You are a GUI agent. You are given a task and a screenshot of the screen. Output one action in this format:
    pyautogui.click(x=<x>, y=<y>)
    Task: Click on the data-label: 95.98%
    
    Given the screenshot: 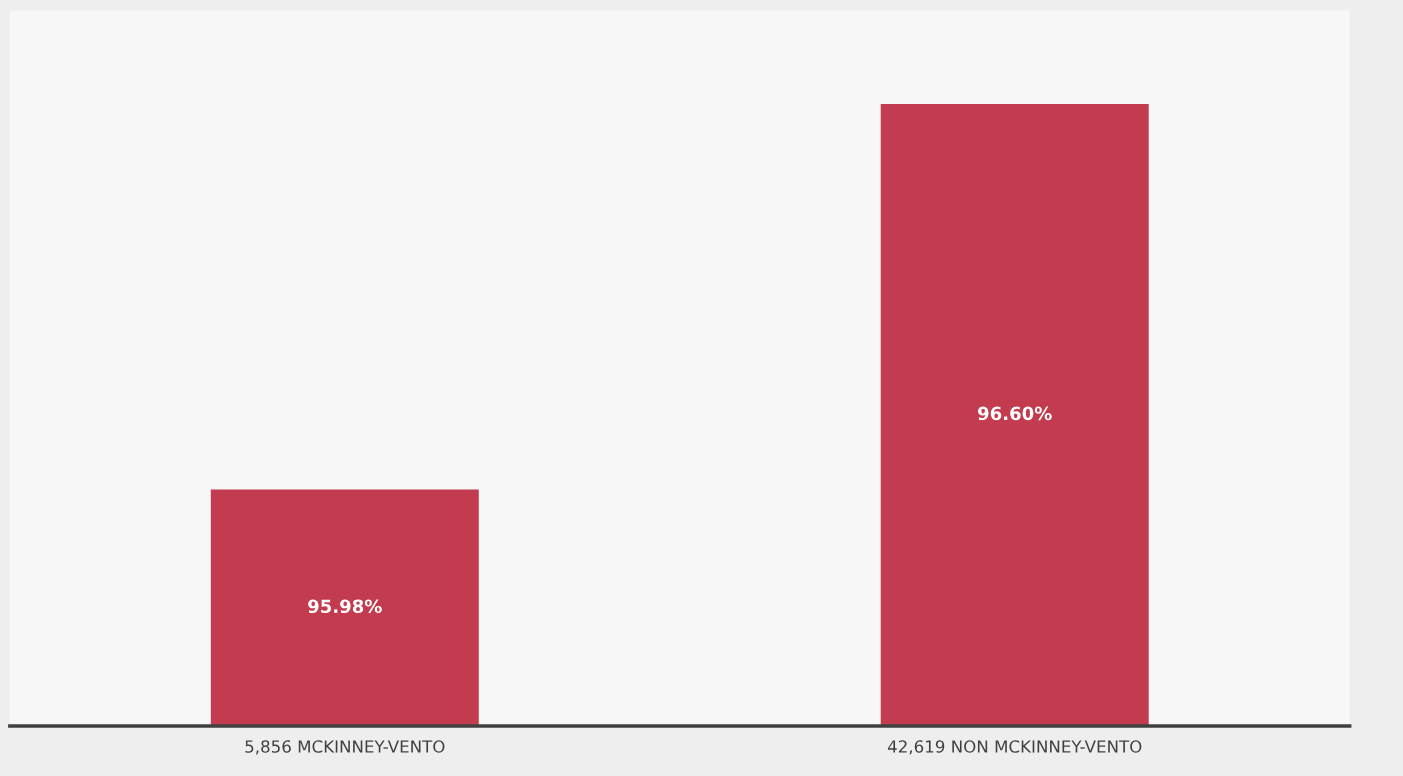 What is the action you would take?
    pyautogui.click(x=345, y=606)
    